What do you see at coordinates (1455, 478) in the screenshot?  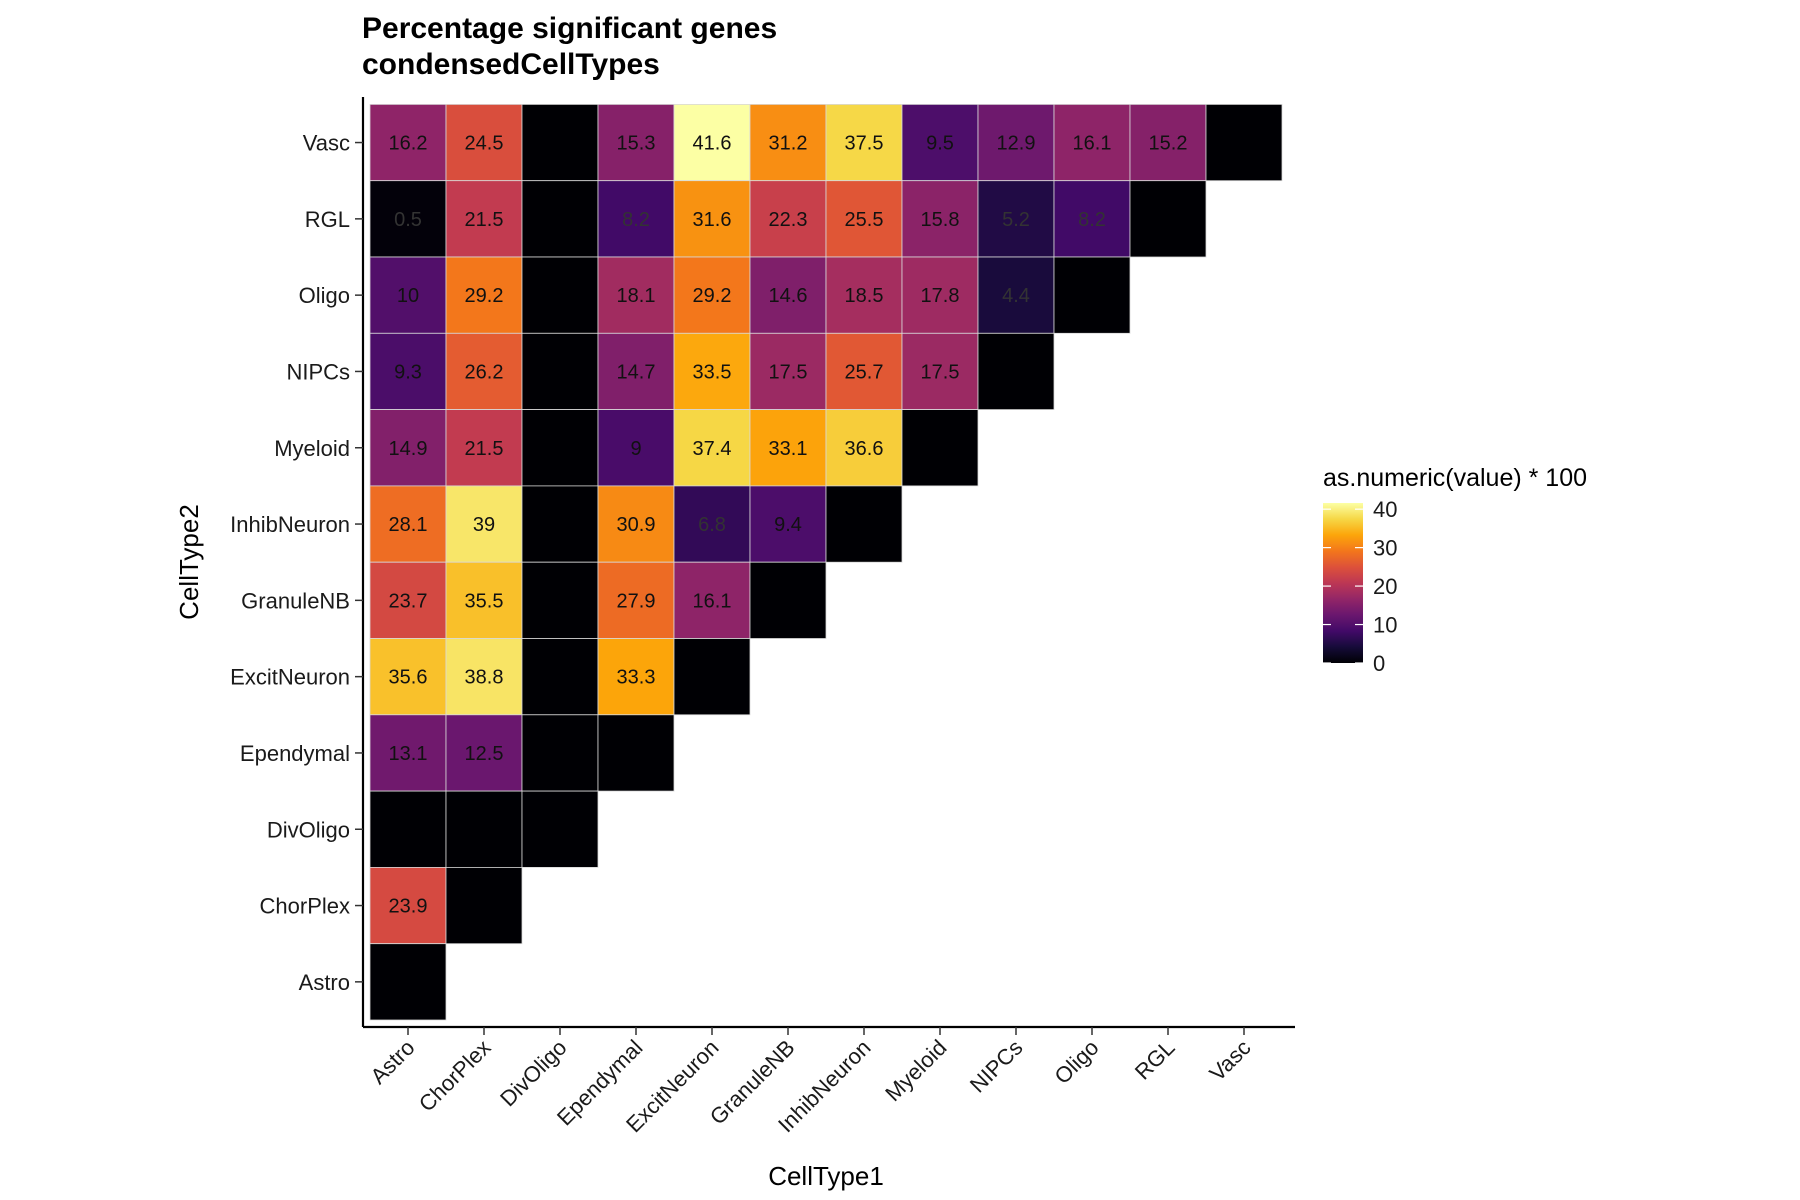 I see `legend-title: as.numeric(value) * 100` at bounding box center [1455, 478].